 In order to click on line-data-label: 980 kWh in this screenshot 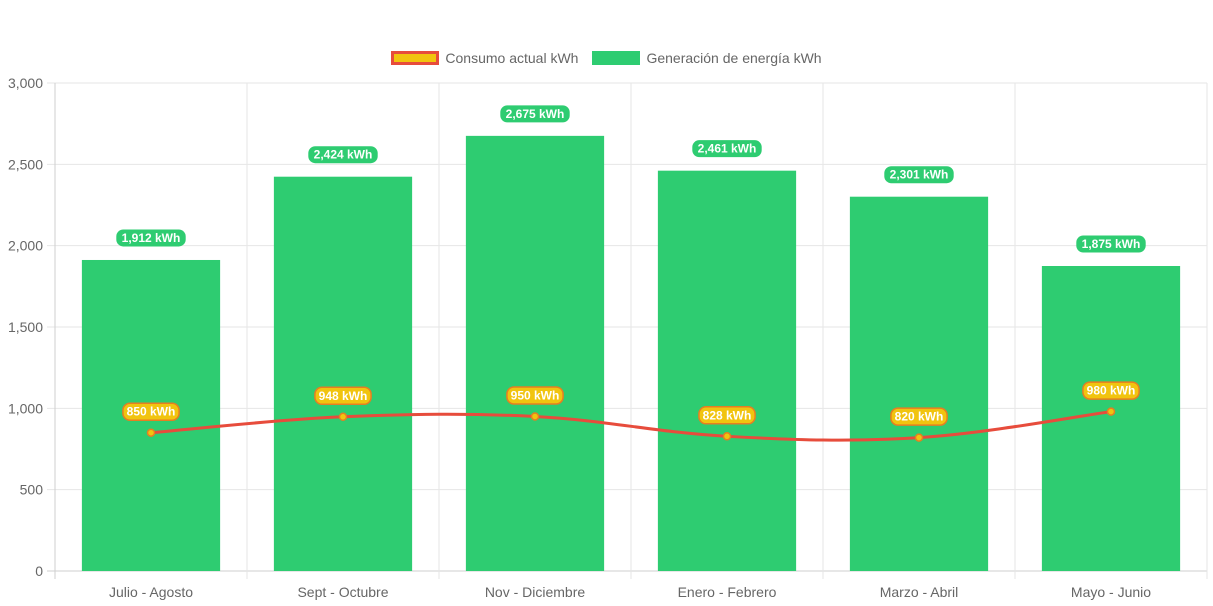, I will do `click(1111, 391)`.